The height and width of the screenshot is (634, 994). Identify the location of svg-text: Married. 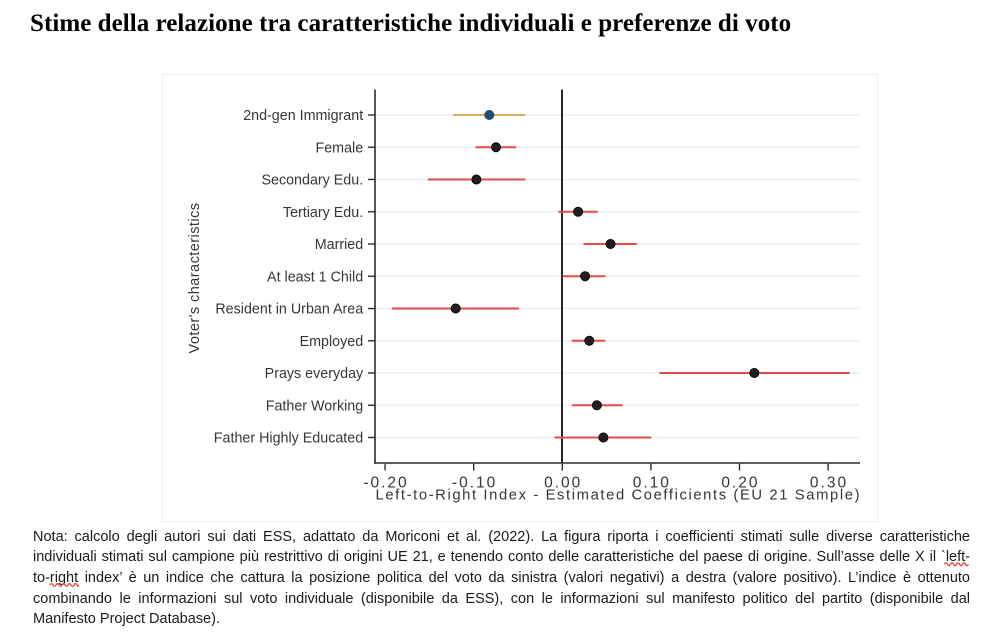
(339, 245).